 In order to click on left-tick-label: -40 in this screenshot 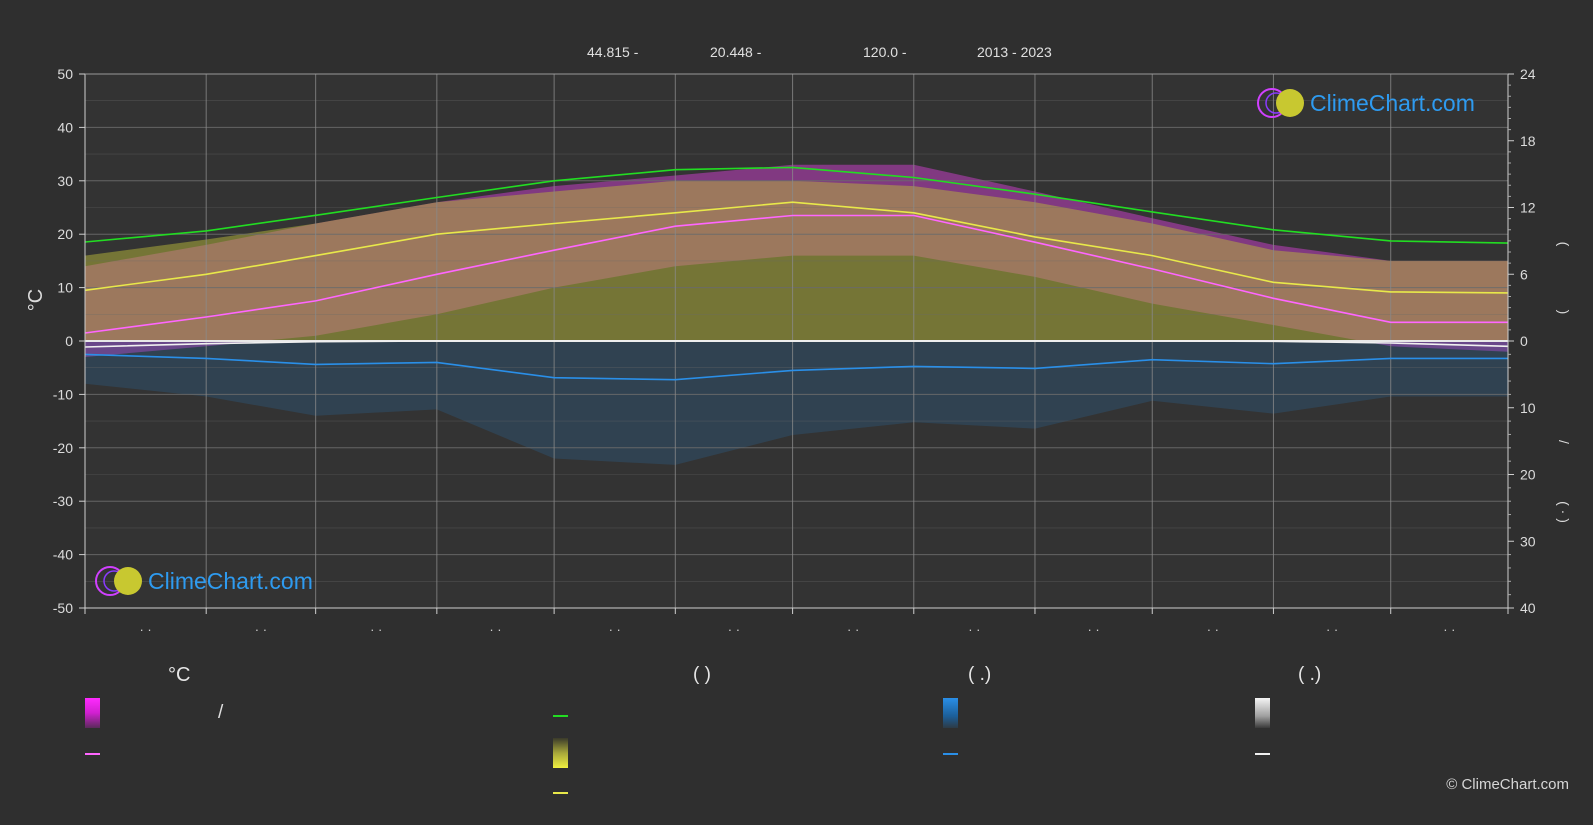, I will do `click(63, 555)`.